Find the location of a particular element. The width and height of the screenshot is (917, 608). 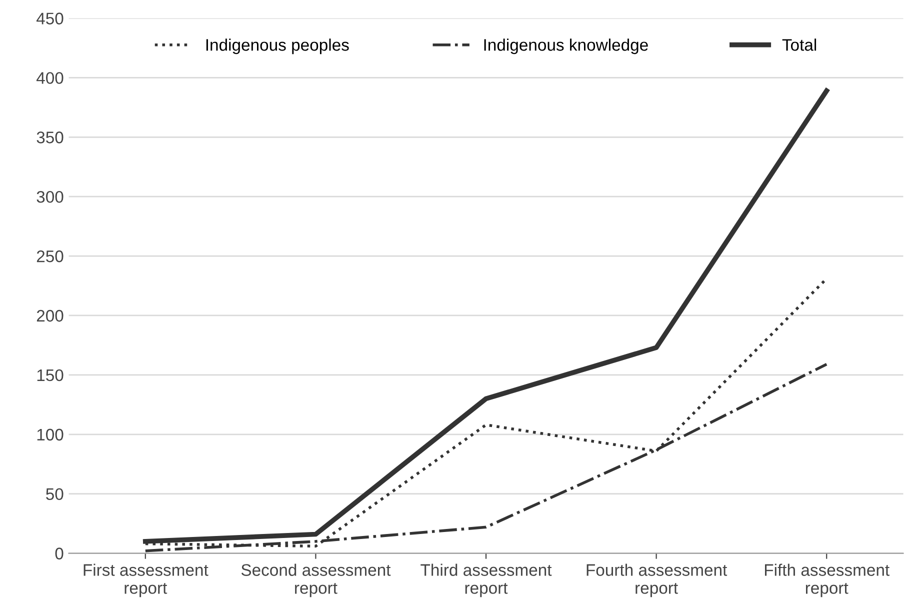

x-tick-label: Third assessment report is located at coordinates (486, 581).